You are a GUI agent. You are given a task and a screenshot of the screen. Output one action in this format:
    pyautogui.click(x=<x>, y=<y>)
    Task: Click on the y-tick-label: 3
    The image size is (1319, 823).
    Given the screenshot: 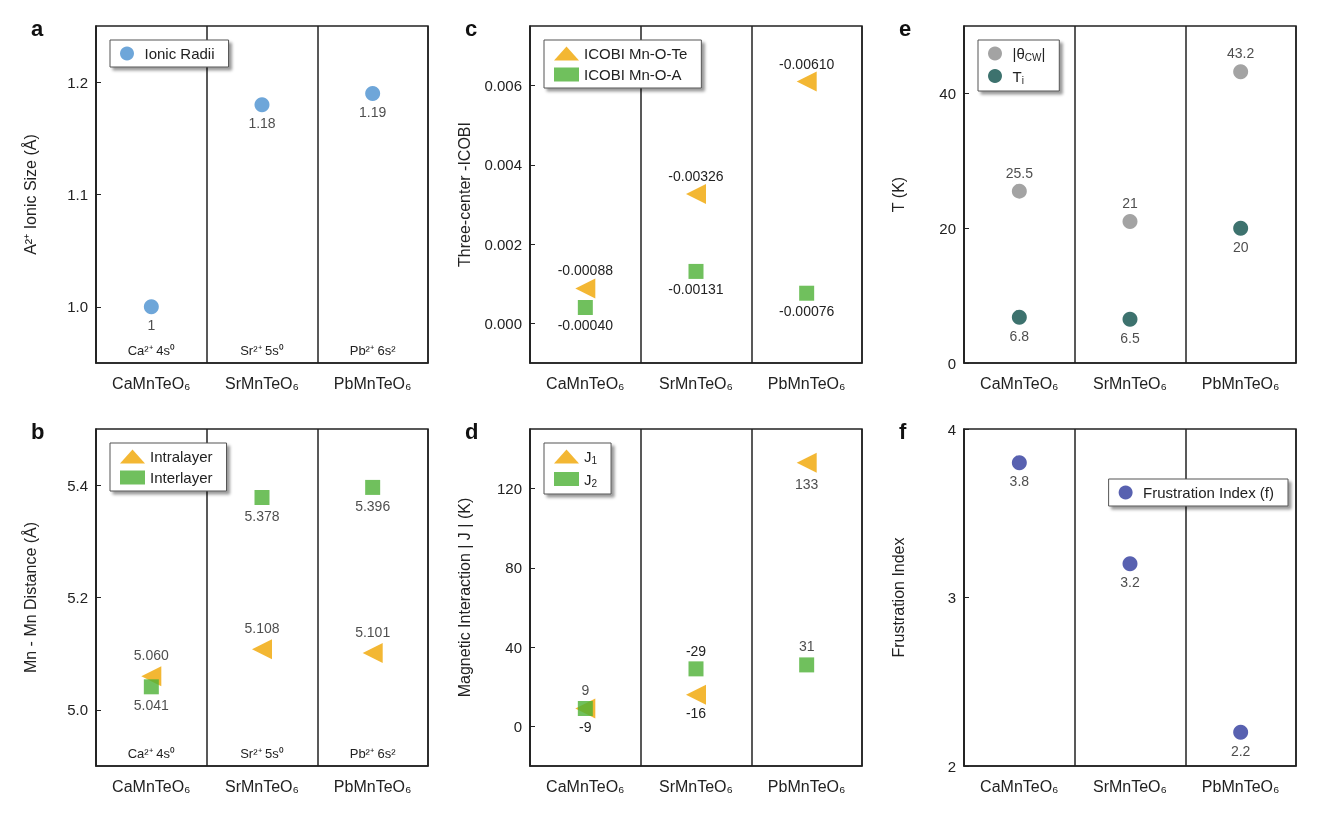 What is the action you would take?
    pyautogui.click(x=951, y=597)
    